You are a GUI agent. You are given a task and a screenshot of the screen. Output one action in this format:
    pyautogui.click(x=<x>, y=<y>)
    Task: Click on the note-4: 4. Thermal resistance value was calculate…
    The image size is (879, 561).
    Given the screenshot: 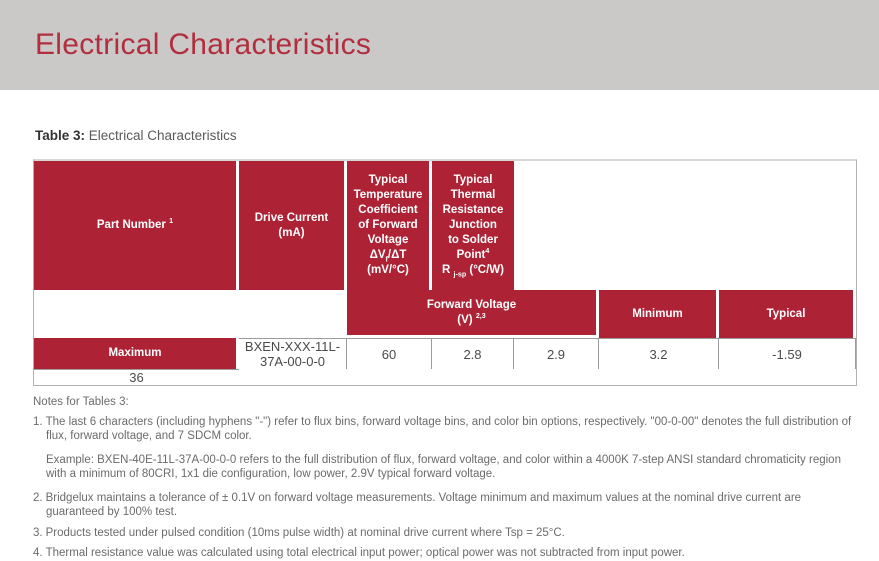 What is the action you would take?
    pyautogui.click(x=359, y=553)
    